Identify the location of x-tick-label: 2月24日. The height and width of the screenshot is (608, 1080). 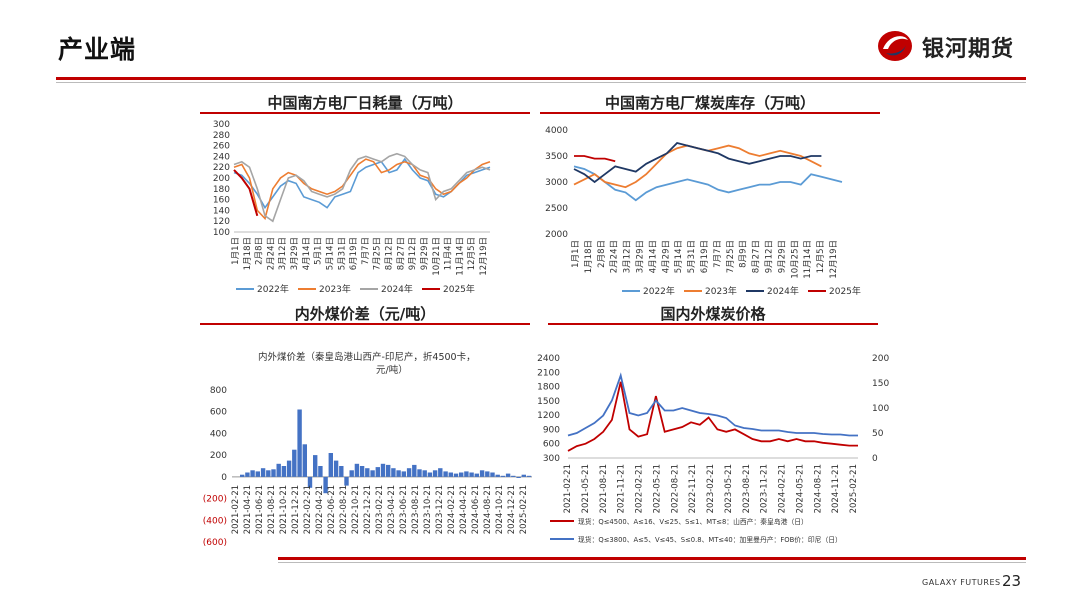
(615, 256).